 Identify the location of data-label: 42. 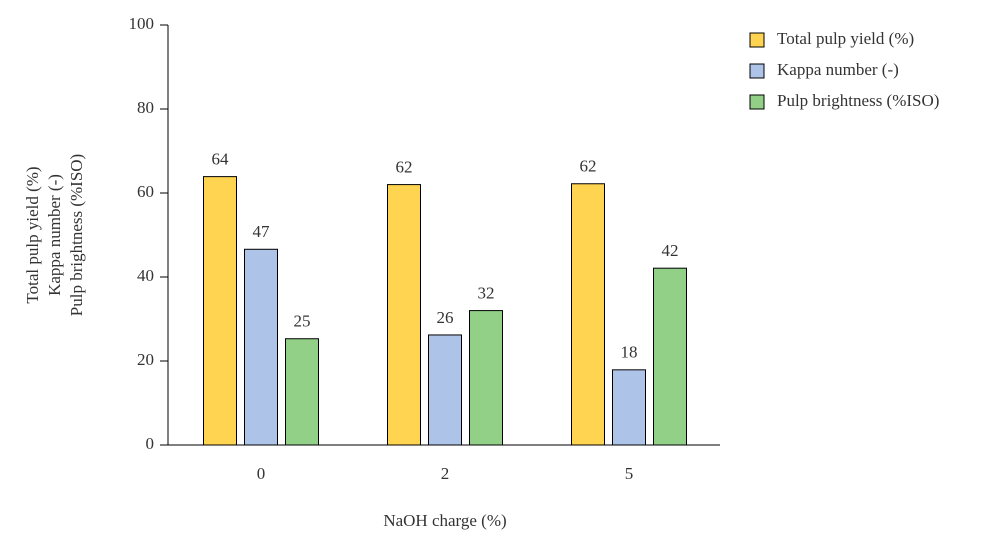
(670, 250).